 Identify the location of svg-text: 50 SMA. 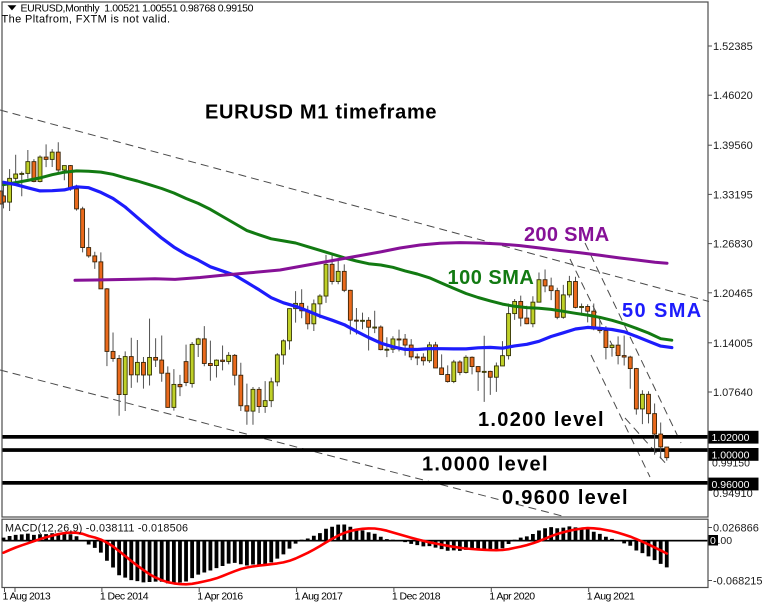
(662, 311).